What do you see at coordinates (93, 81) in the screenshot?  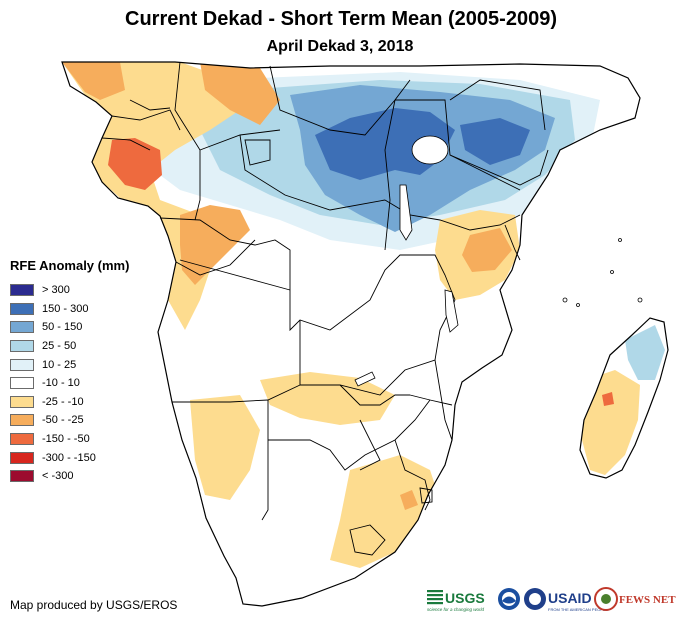 I see `anomaly-region-dry-west-moderate` at bounding box center [93, 81].